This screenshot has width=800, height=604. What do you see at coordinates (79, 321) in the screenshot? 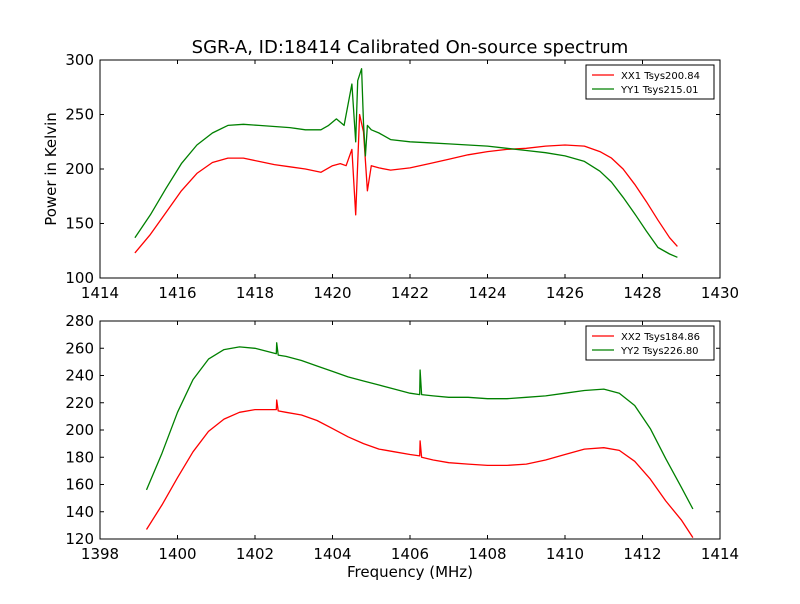
I see `y-tick-label: 280` at bounding box center [79, 321].